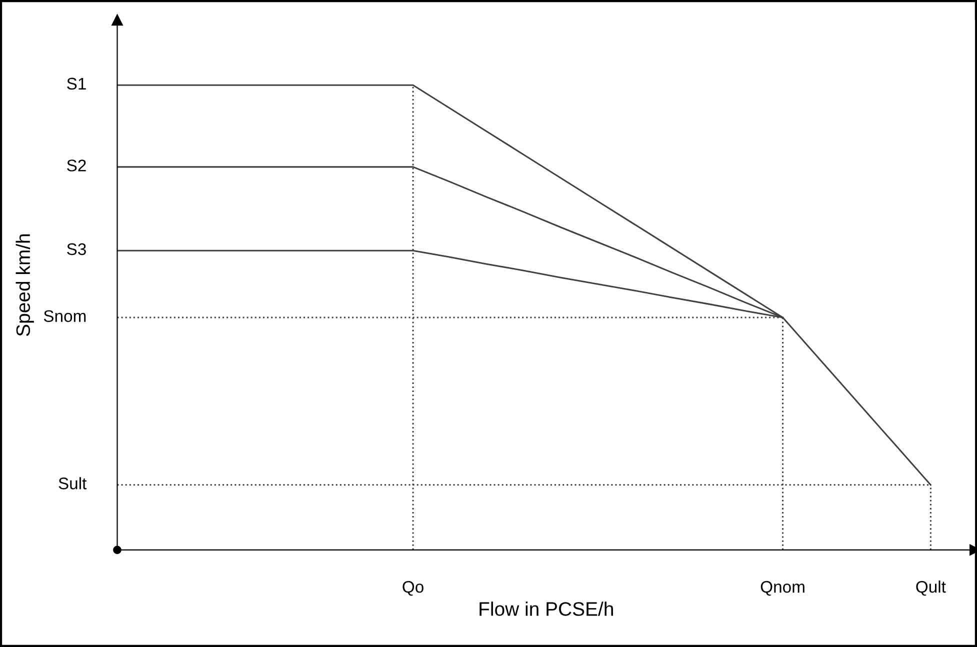 This screenshot has height=647, width=977. Describe the element at coordinates (25, 285) in the screenshot. I see `y-axis-title: Speed km/h` at that location.